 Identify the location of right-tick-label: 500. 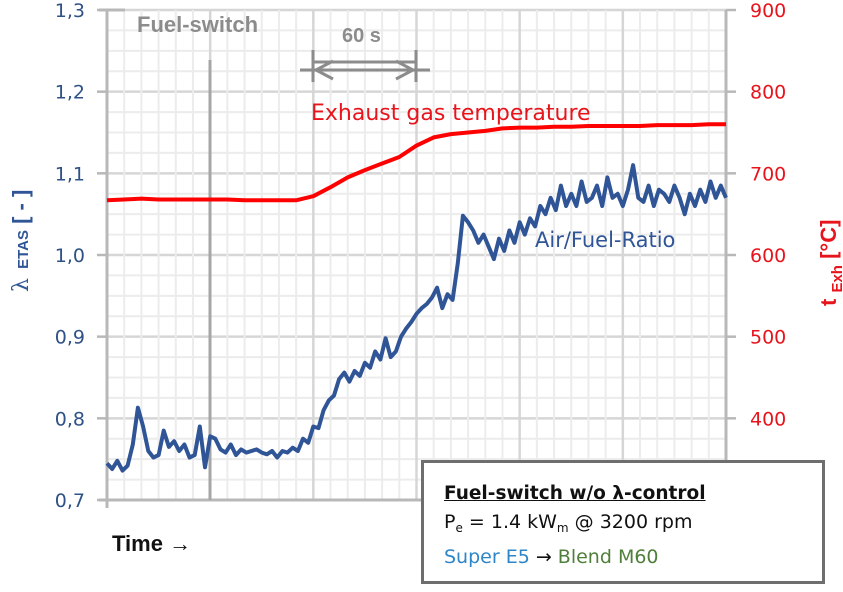
(768, 338).